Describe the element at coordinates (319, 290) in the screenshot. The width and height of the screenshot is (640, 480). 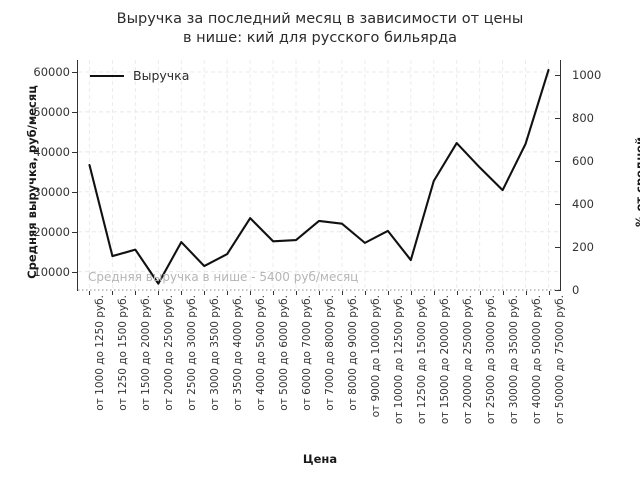
I see `reference-line` at that location.